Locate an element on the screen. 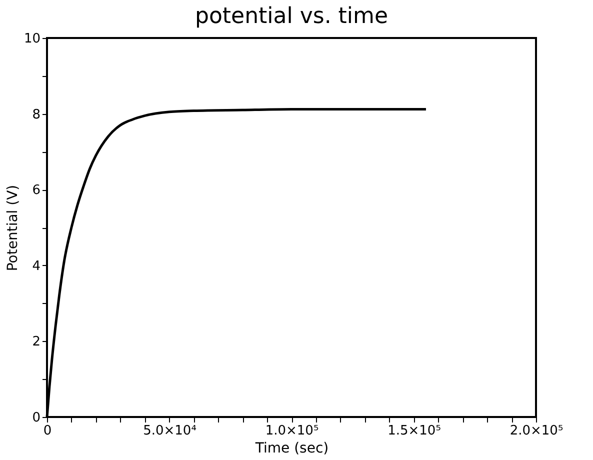 The height and width of the screenshot is (460, 593). x-axis-title: Time (sec) is located at coordinates (291, 448).